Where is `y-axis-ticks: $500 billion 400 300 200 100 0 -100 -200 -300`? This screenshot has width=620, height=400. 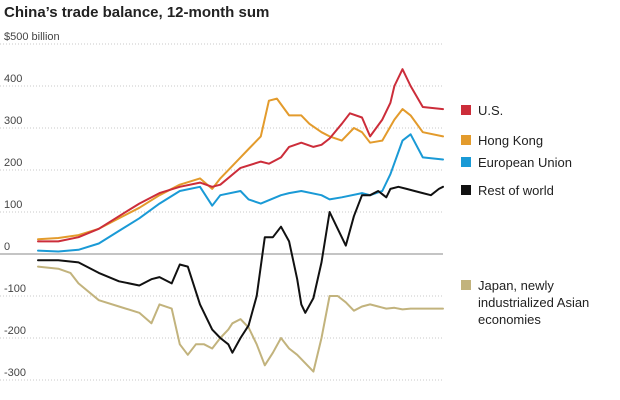
y-axis-ticks: $500 billion 400 300 200 100 0 -100 -200 -300 is located at coordinates (32, 205).